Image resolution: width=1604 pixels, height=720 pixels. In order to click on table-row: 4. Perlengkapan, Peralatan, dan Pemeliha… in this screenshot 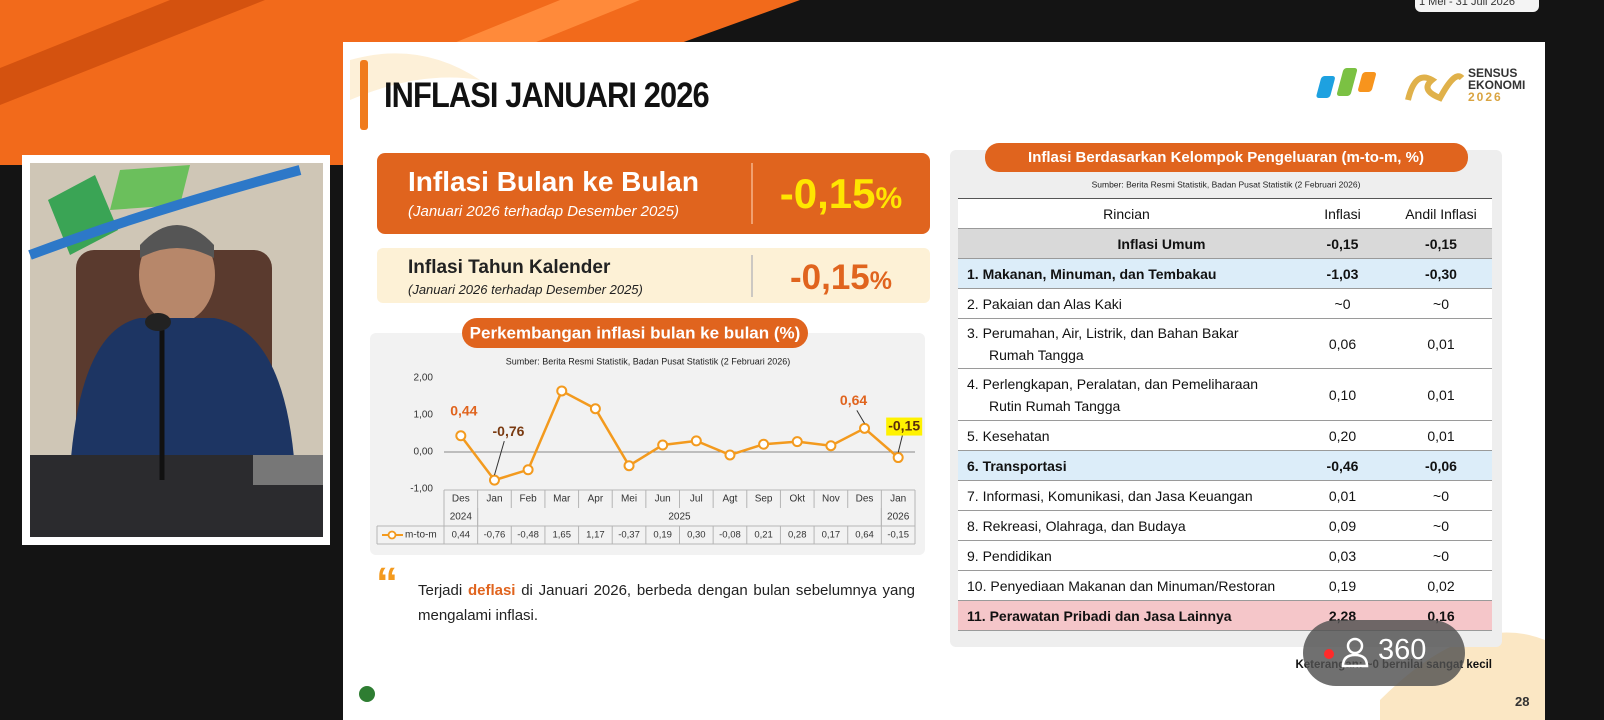, I will do `click(1225, 394)`.